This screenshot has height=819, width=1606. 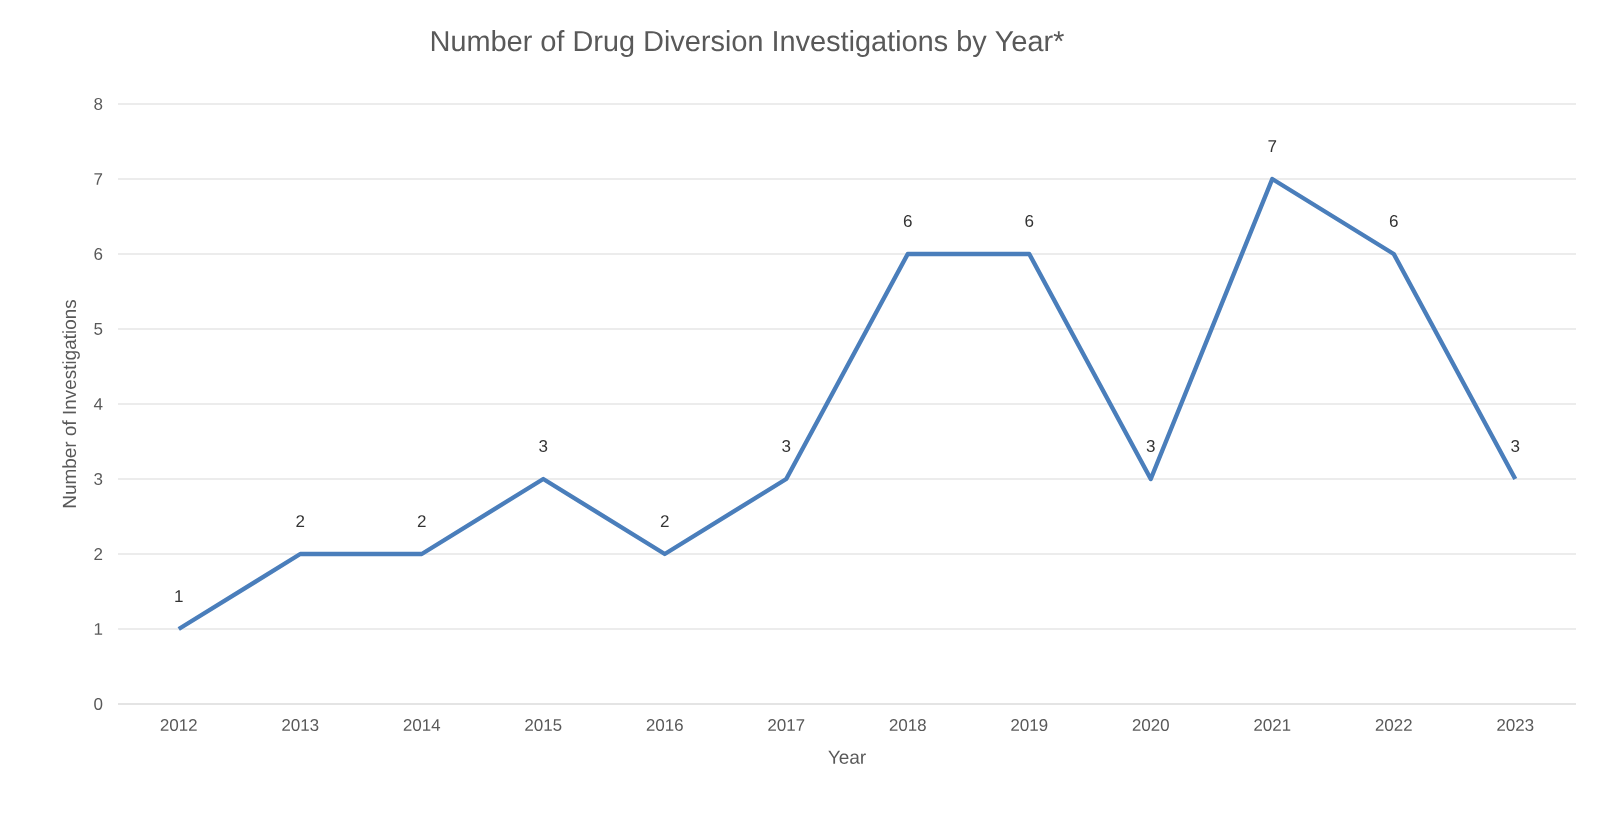 I want to click on data-label: 1, so click(x=179, y=596).